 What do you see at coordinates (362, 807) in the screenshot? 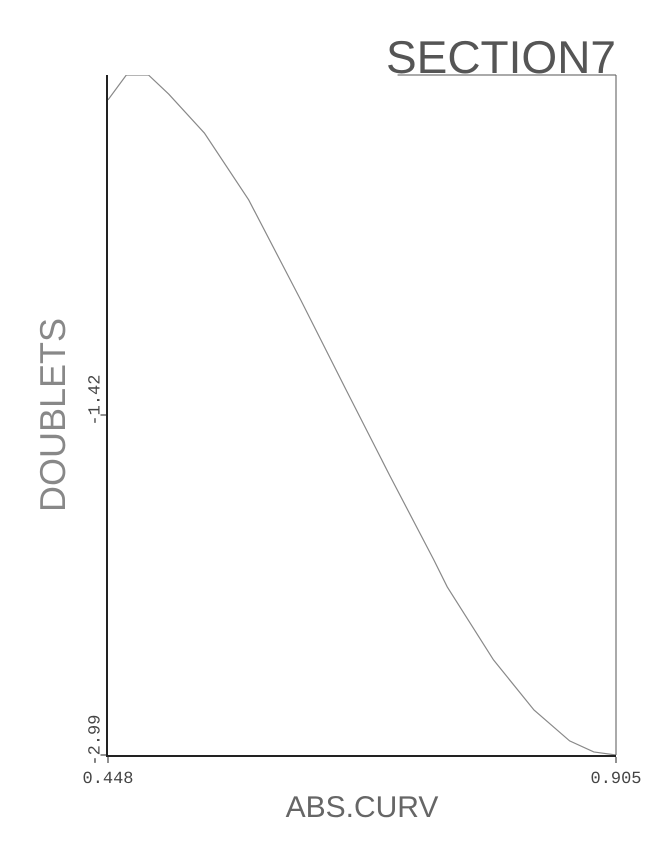
I see `x-axis-title: ABS.CURV` at bounding box center [362, 807].